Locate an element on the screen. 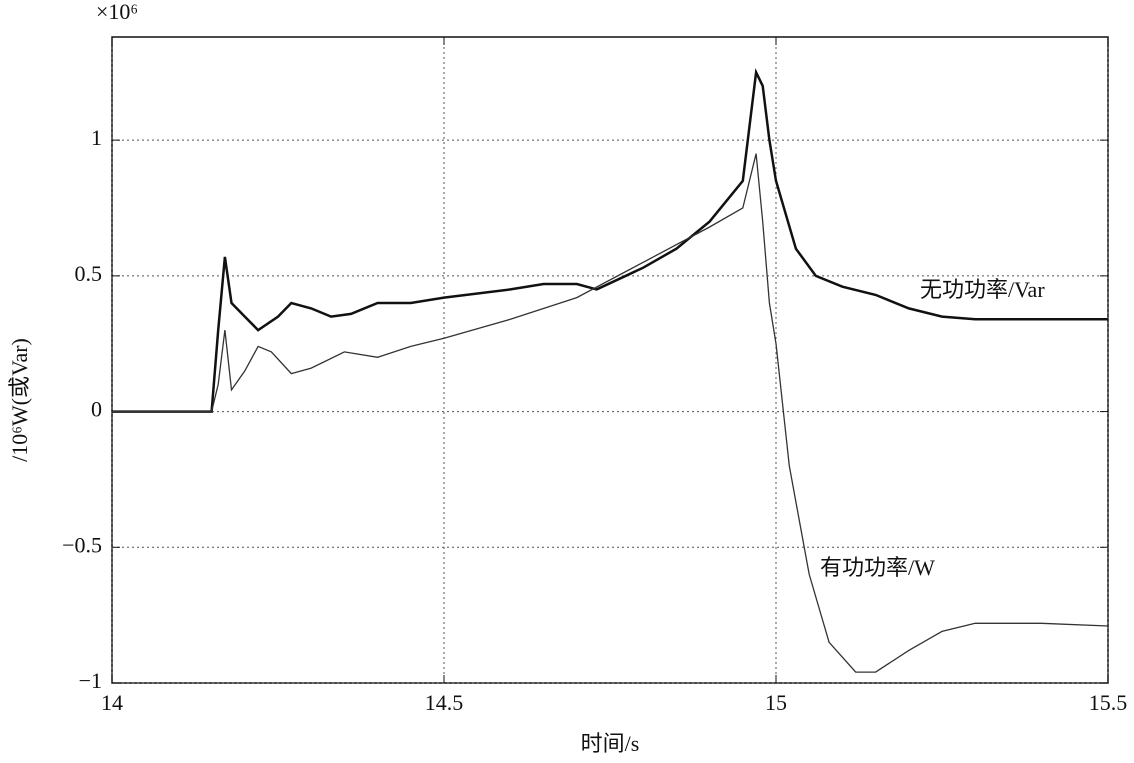 Image resolution: width=1134 pixels, height=763 pixels. y-tick-label: 1 is located at coordinates (96, 137).